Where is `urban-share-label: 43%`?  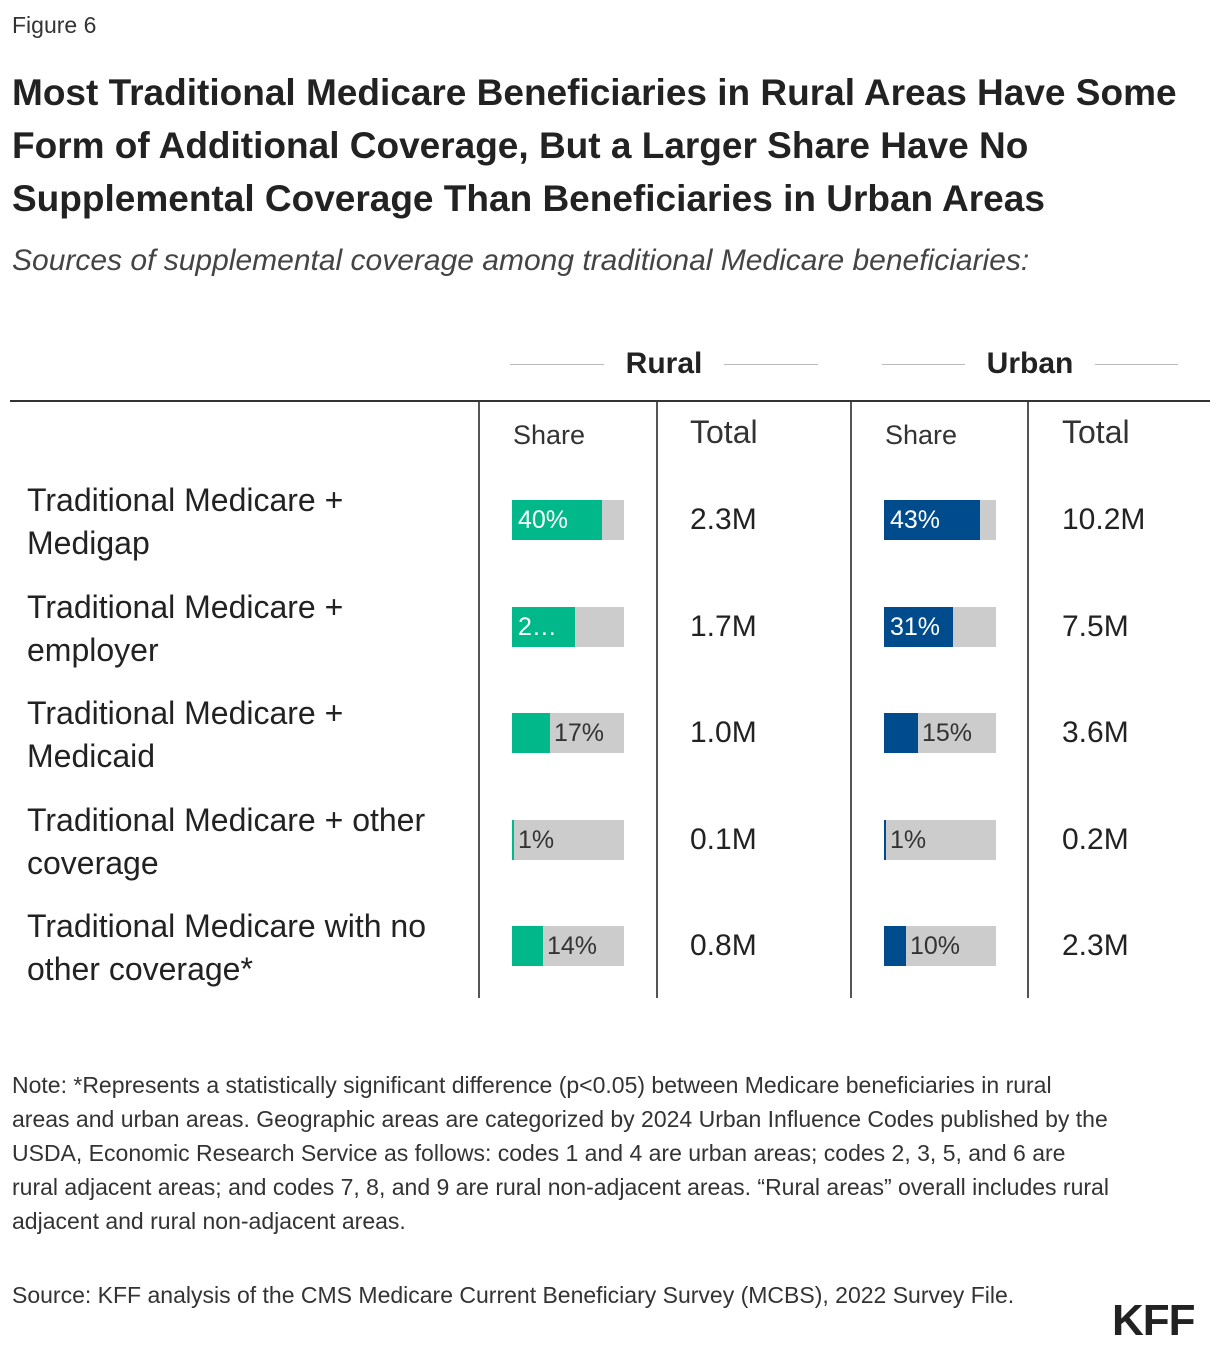
urban-share-label: 43% is located at coordinates (915, 520).